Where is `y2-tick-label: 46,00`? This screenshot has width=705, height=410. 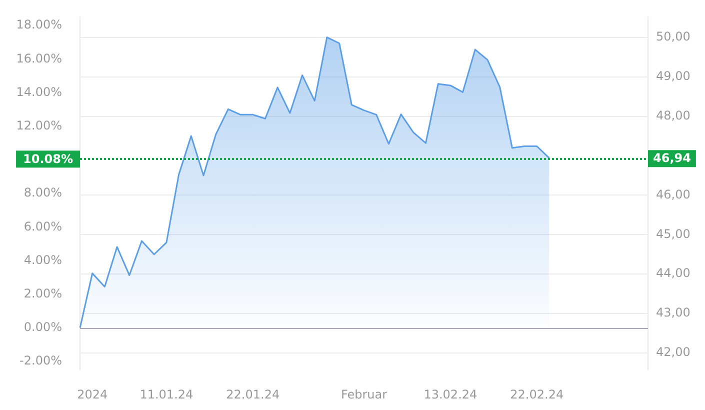 y2-tick-label: 46,00 is located at coordinates (673, 194).